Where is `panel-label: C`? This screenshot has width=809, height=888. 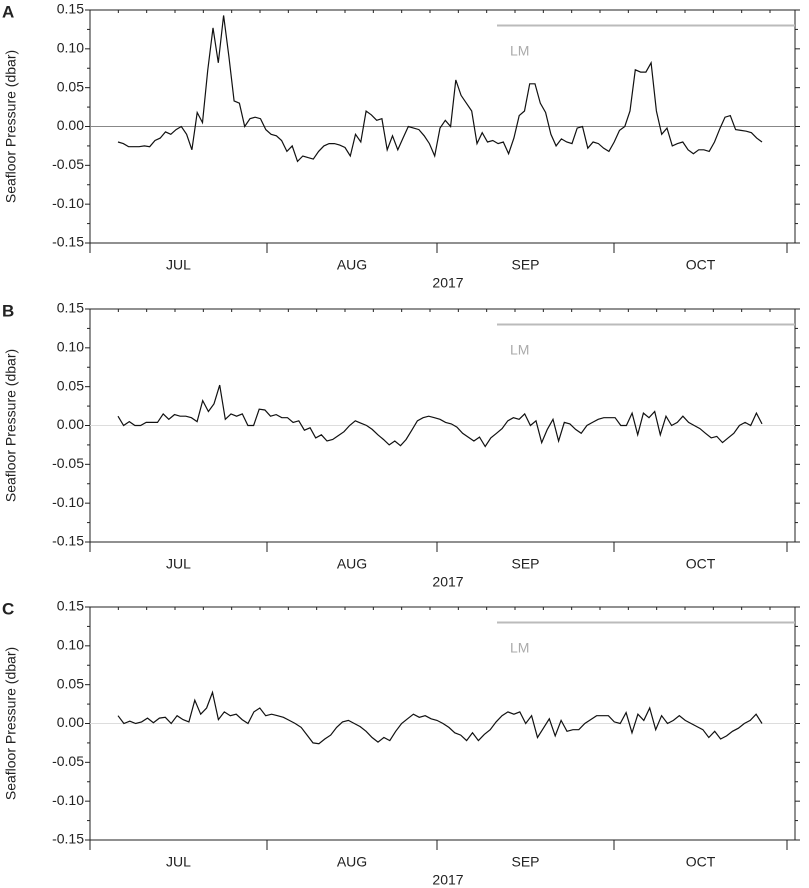
panel-label: C is located at coordinates (8, 608).